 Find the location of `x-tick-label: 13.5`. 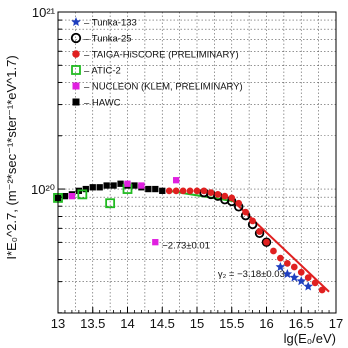

x-tick-label: 13.5 is located at coordinates (92, 323).